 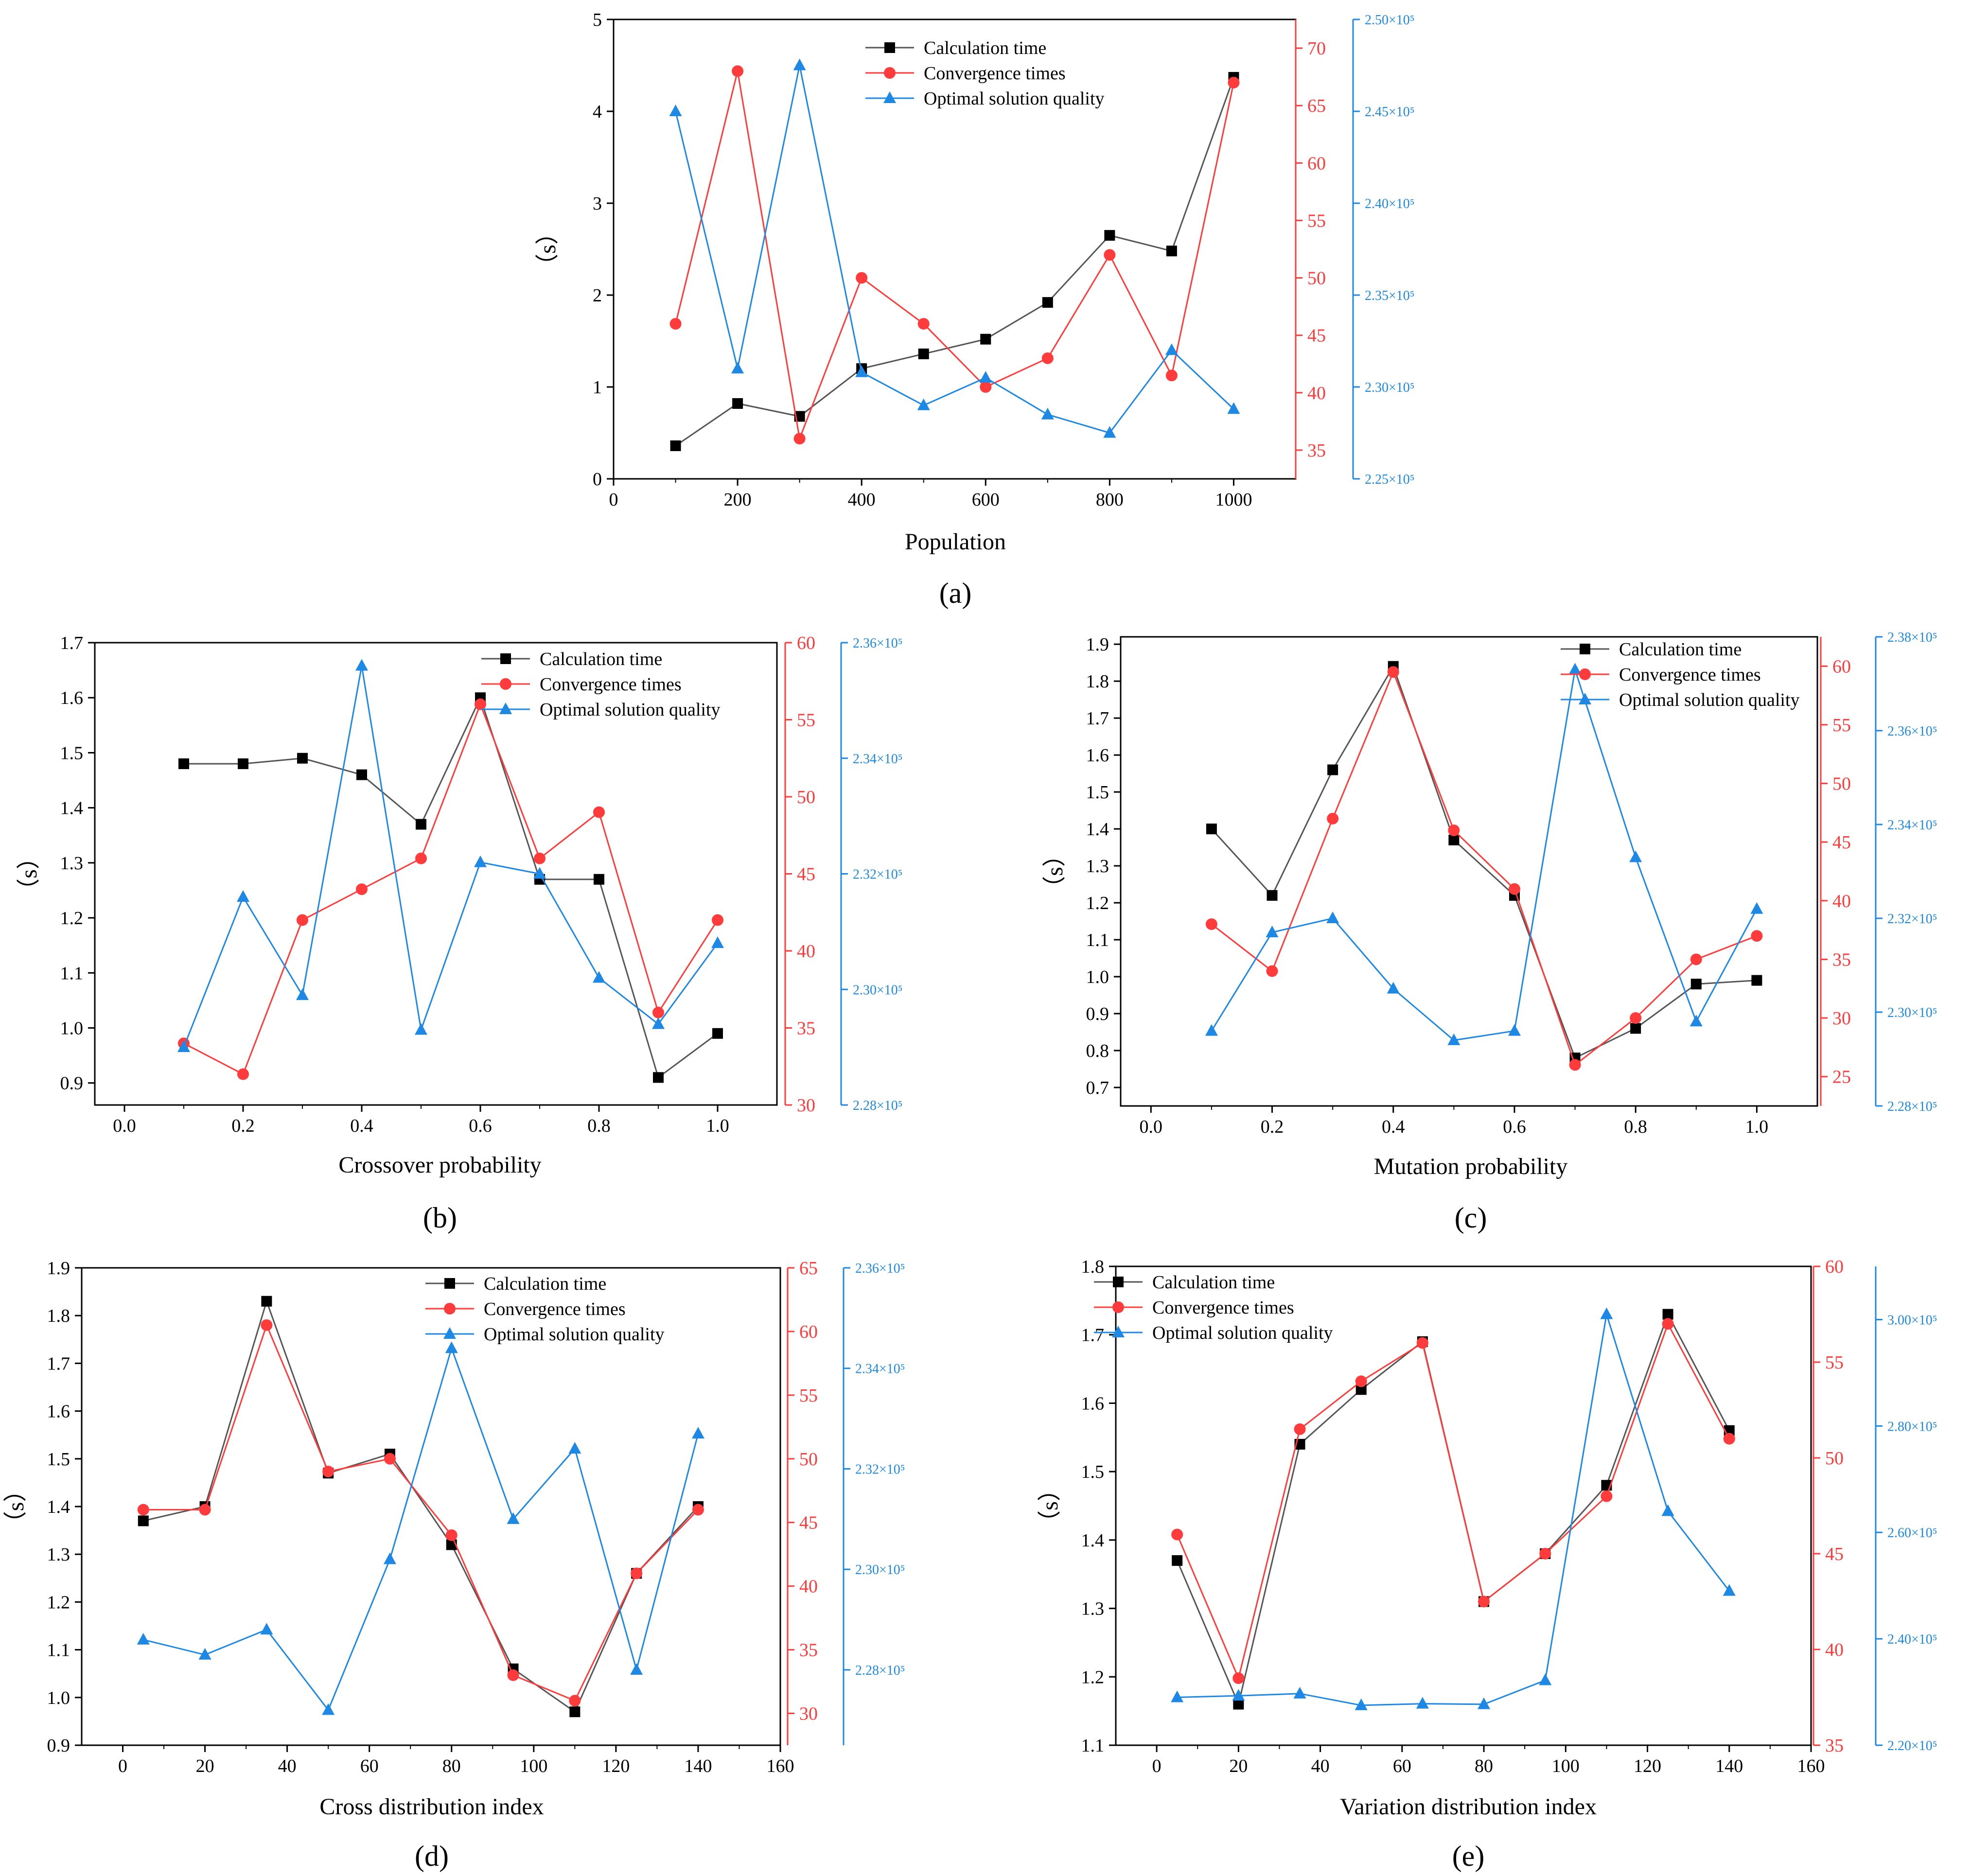 I want to click on y3-tick-label: 2.40×10⁵, so click(x=1912, y=1640).